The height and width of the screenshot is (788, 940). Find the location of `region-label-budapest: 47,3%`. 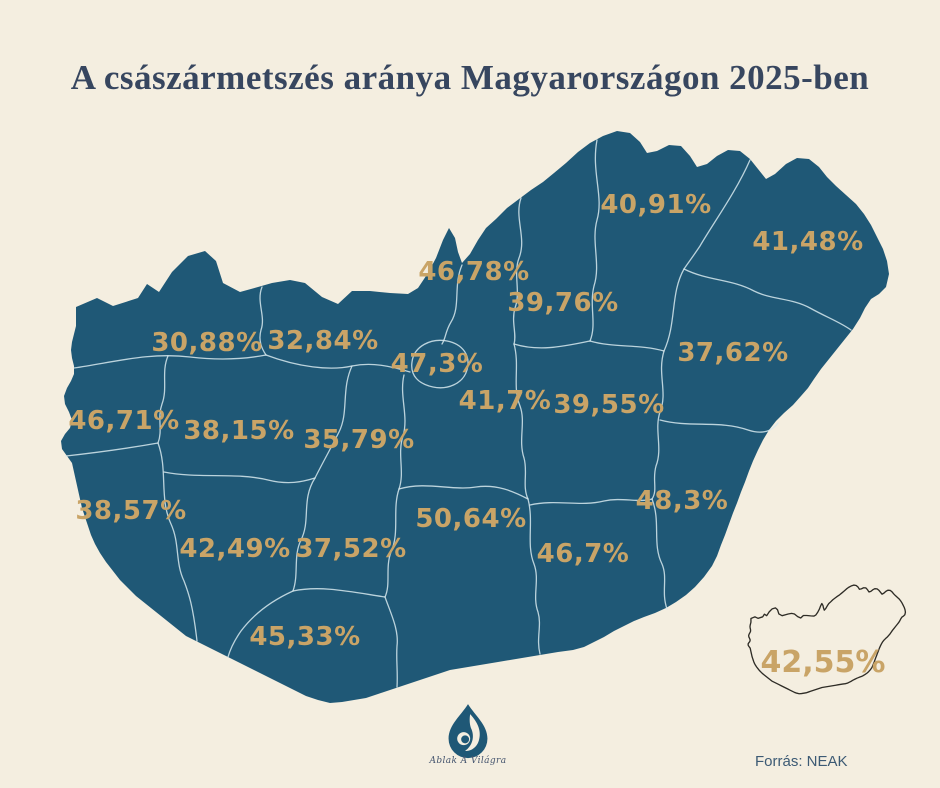

region-label-budapest: 47,3% is located at coordinates (437, 364).